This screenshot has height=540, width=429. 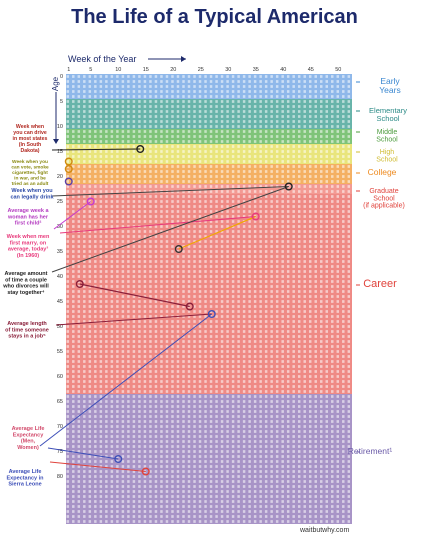 I want to click on credit: waitbutwhy.com, so click(x=325, y=530).